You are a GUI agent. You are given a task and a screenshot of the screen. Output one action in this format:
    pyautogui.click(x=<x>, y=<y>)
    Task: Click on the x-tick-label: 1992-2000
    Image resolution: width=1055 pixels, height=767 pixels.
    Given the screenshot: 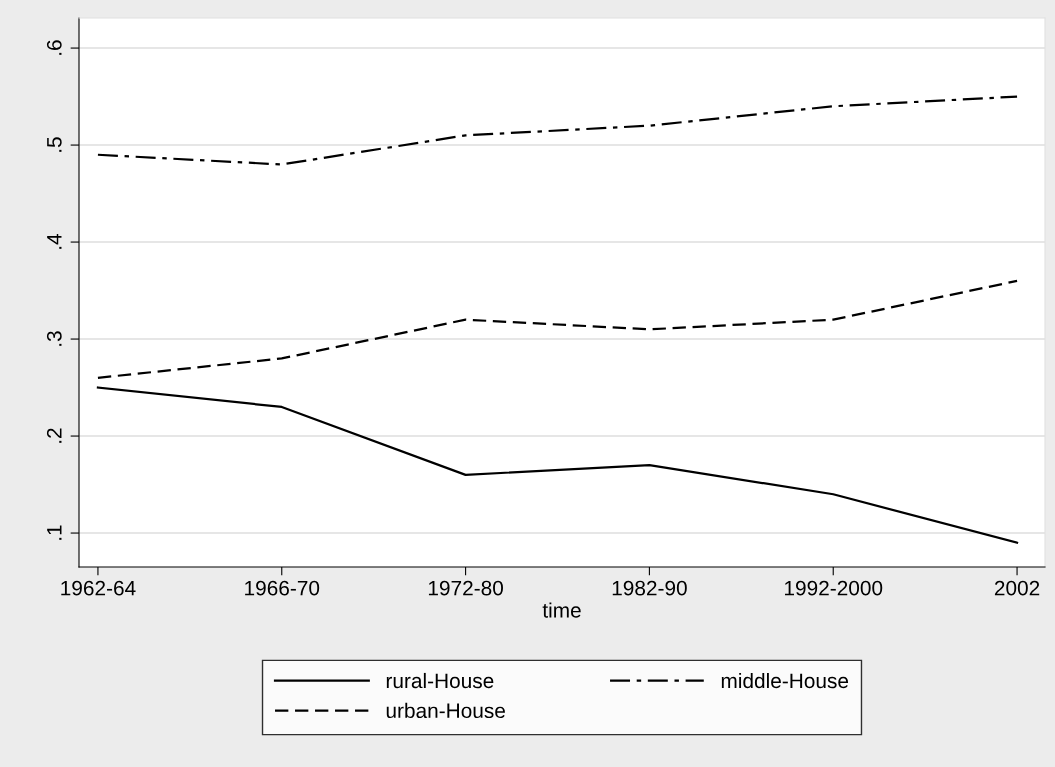 What is the action you would take?
    pyautogui.click(x=834, y=588)
    